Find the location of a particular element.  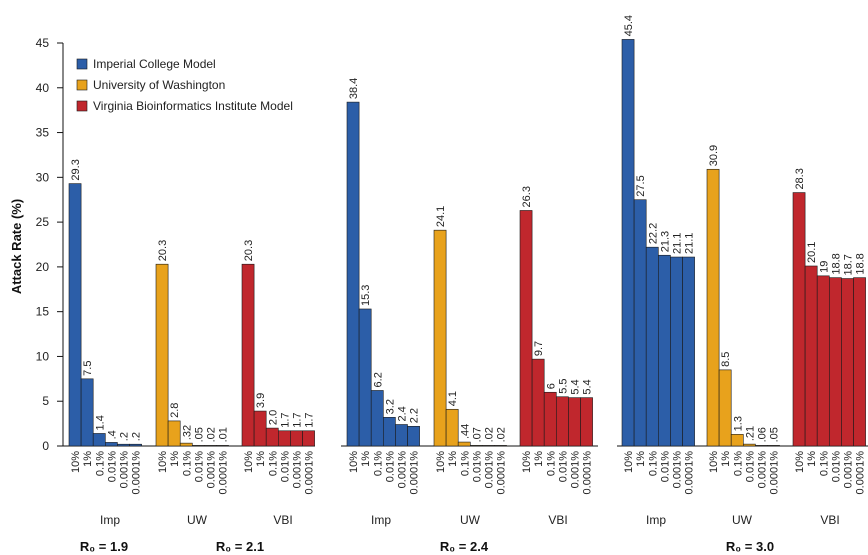

data-label: 2.0 is located at coordinates (273, 417).